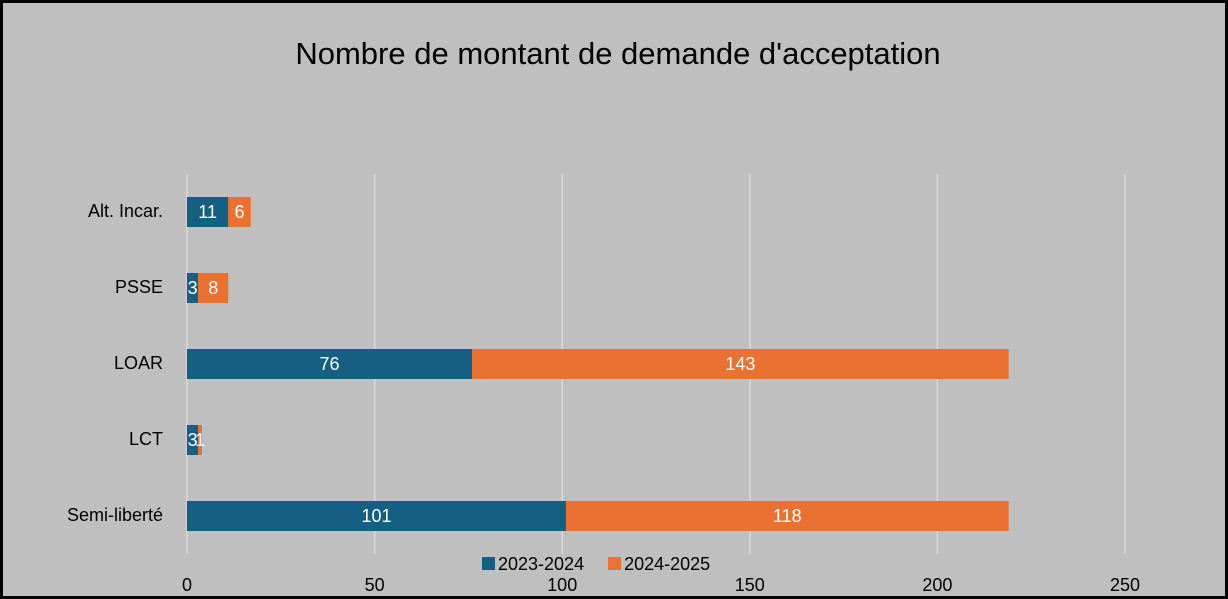  Describe the element at coordinates (139, 287) in the screenshot. I see `y-tick-label: PSSE` at that location.